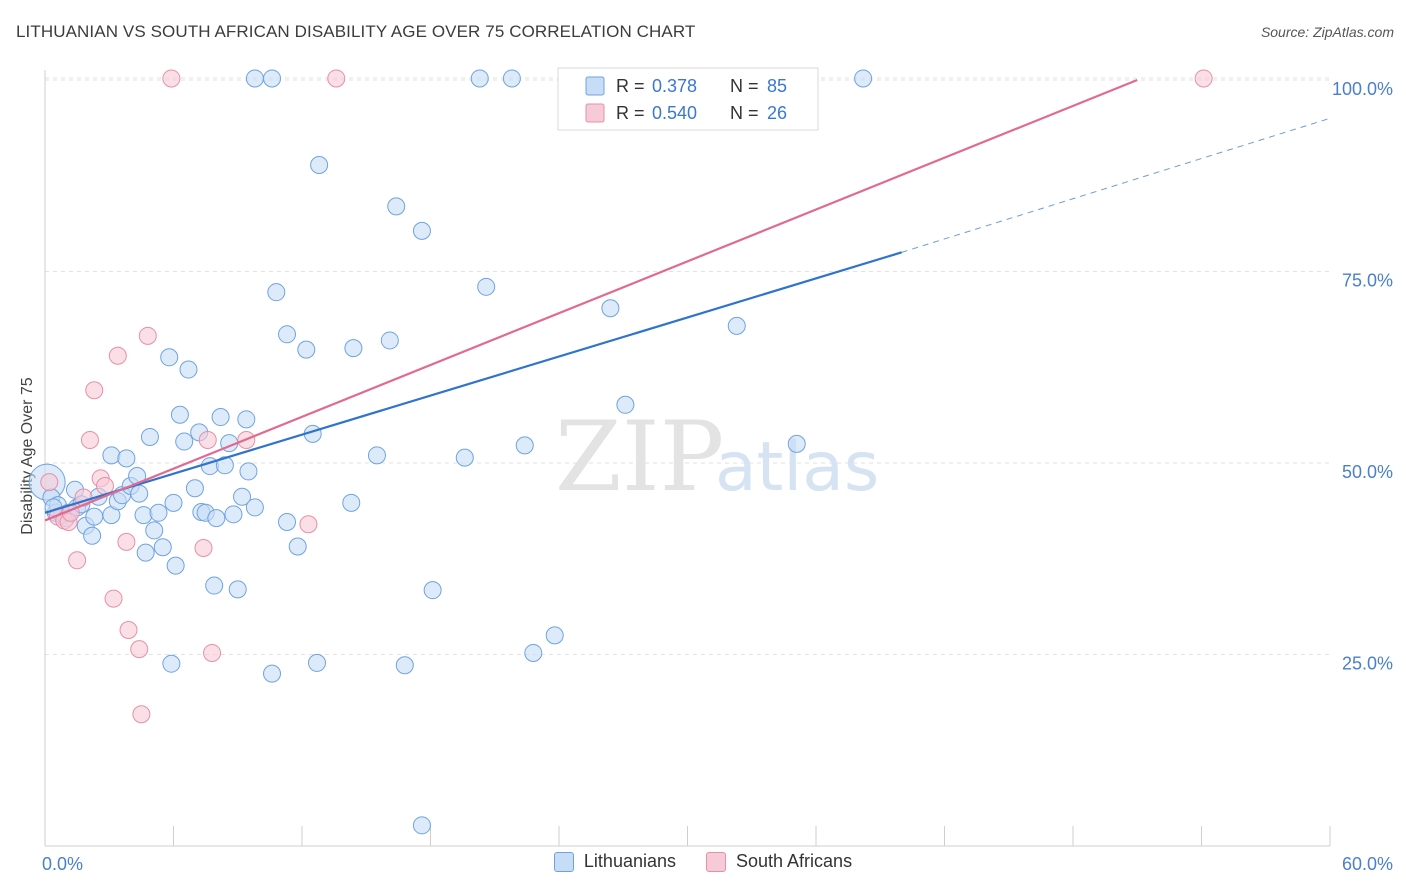  Describe the element at coordinates (777, 113) in the screenshot. I see `stats-n-value: 26` at that location.